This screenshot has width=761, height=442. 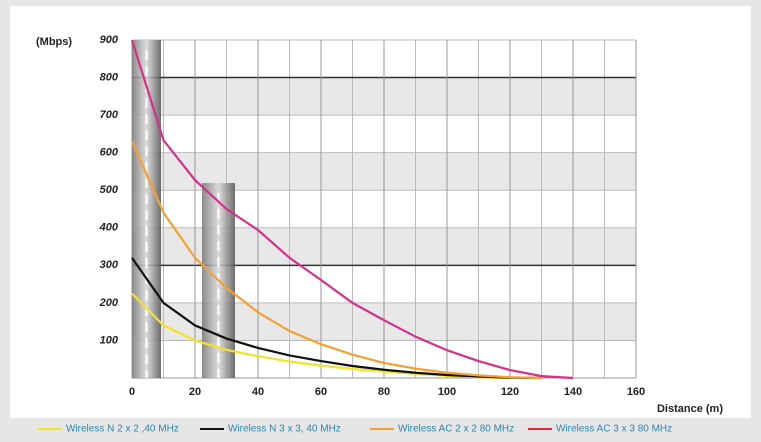 I want to click on y-tick-label: 800, so click(x=109, y=77).